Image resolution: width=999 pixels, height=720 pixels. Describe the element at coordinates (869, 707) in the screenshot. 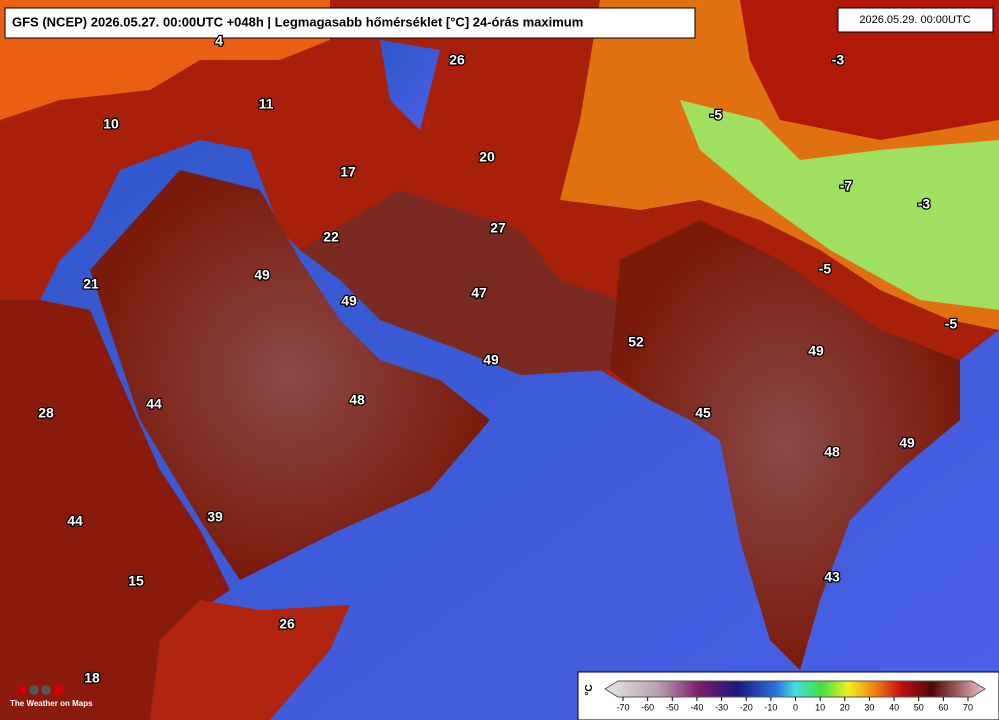

I see `colorbar-tick-label: 30` at that location.